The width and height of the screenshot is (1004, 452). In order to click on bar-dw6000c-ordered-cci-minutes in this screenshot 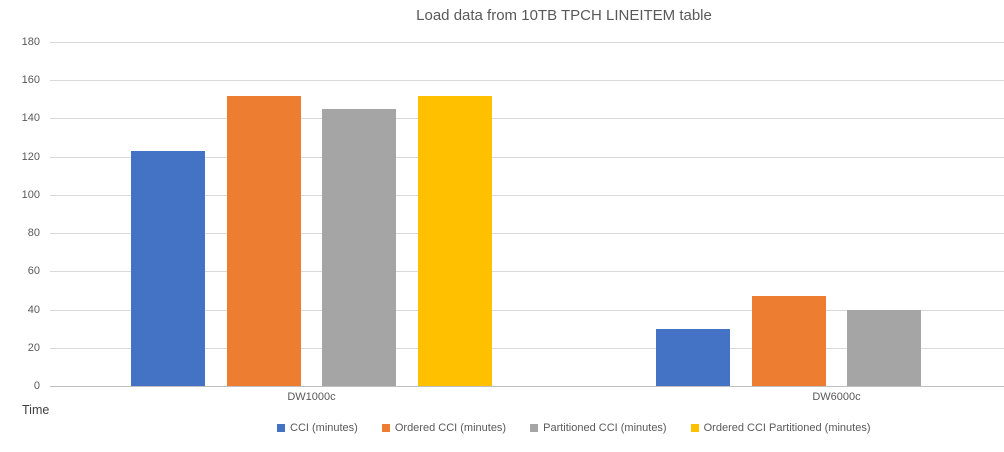, I will do `click(788, 341)`.